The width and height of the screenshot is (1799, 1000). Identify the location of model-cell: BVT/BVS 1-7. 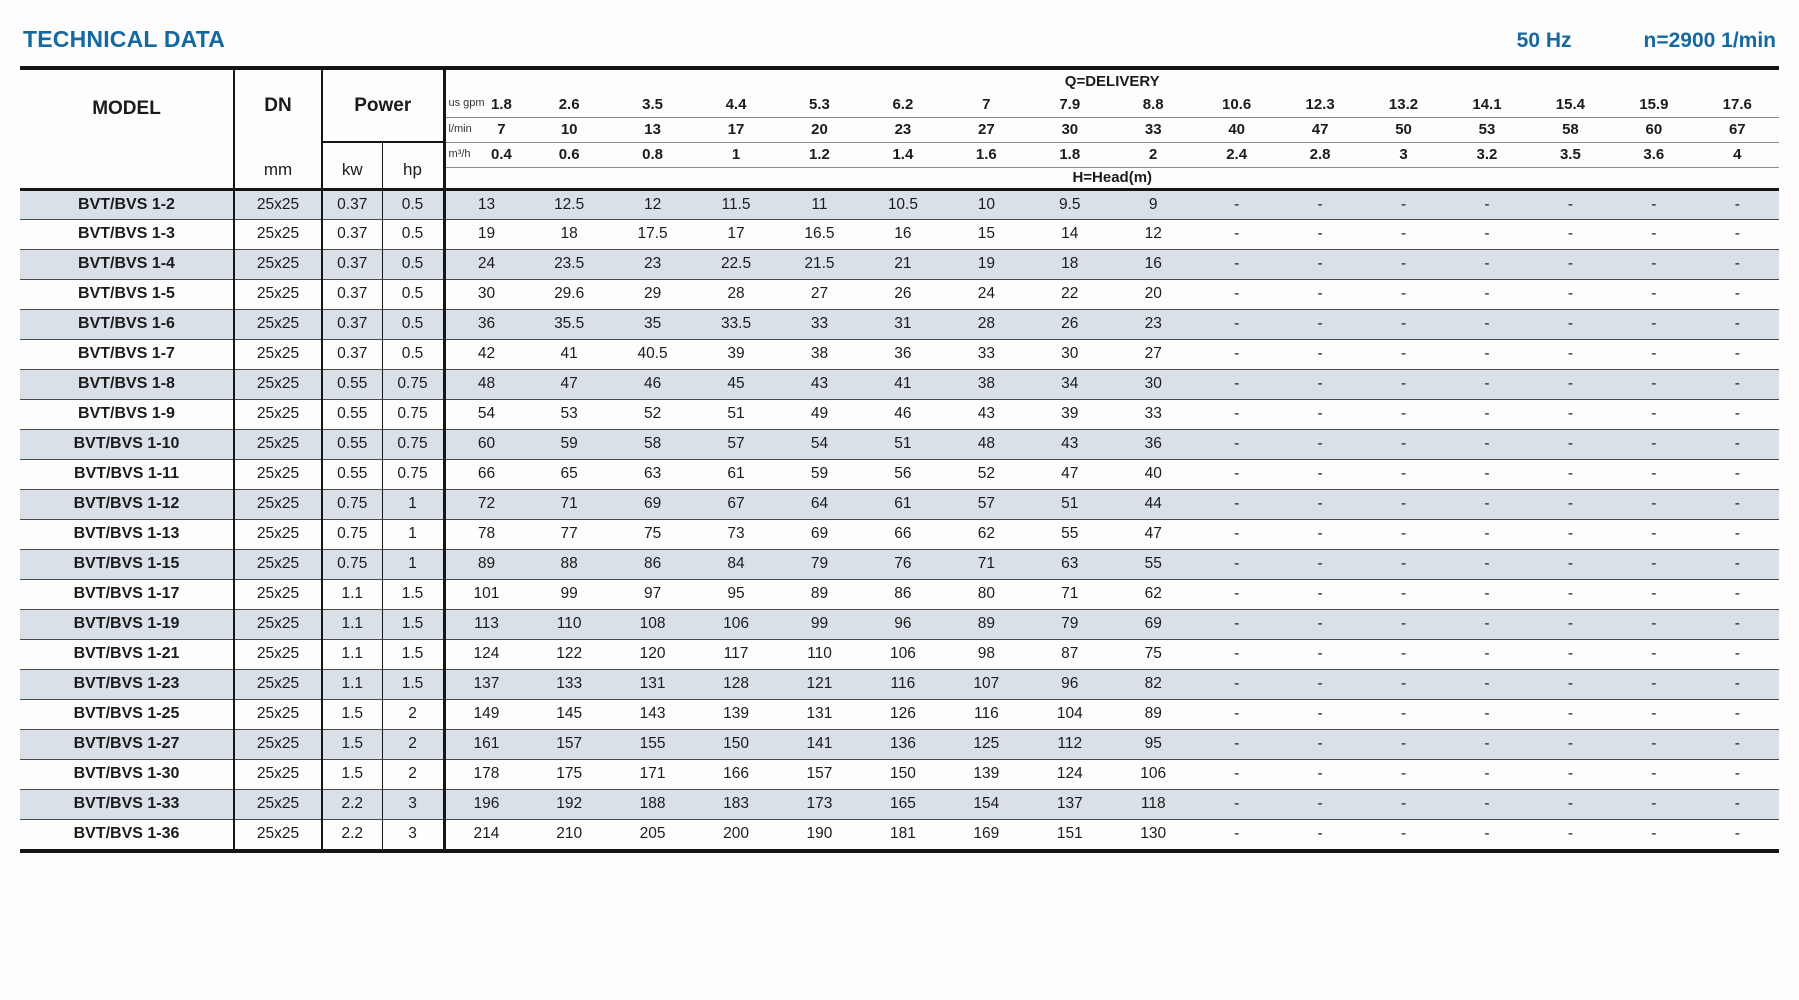
(127, 354).